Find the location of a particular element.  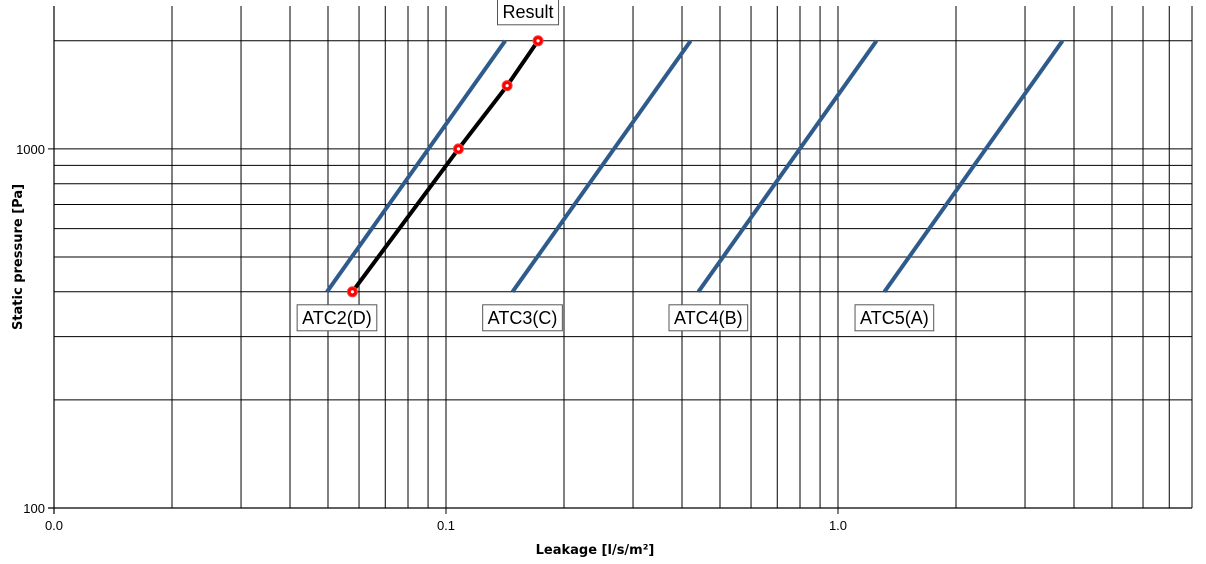

y-tick-label: 1000 is located at coordinates (30, 149).